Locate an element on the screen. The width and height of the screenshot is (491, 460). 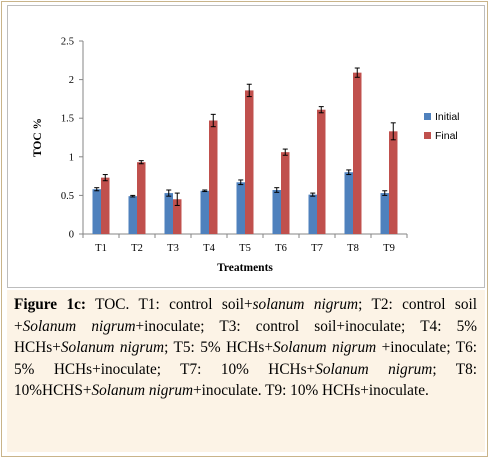
x-tick-label: T2 is located at coordinates (137, 248).